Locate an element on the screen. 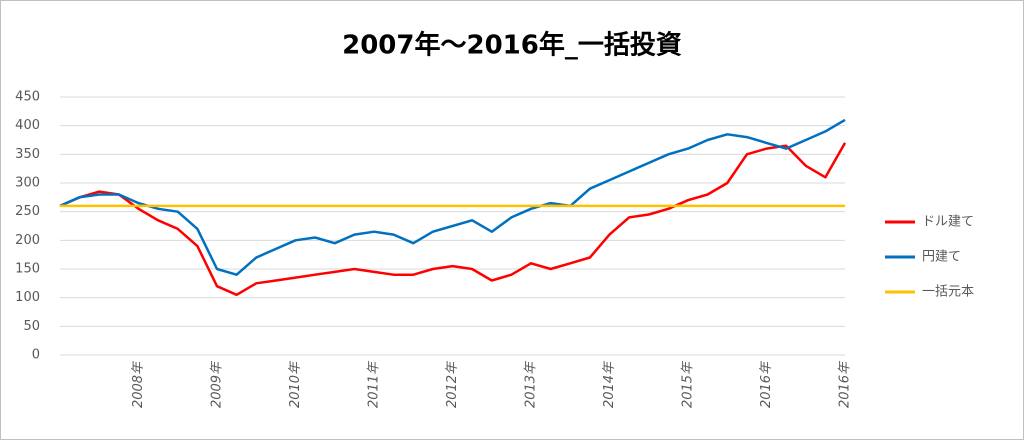  y-tick-label: 50 is located at coordinates (31, 326).